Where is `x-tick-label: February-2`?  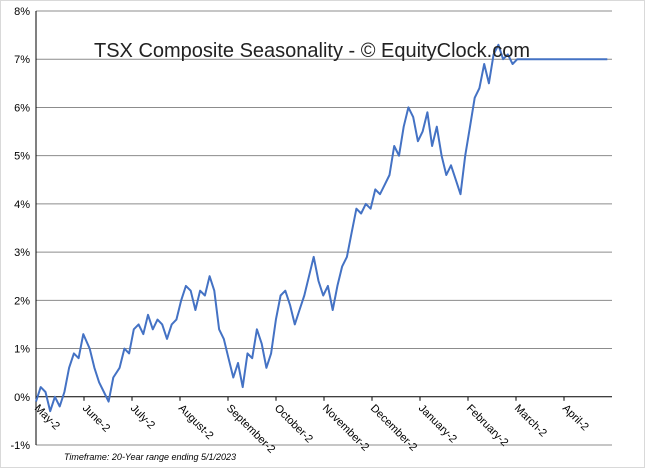
x-tick-label: February-2 is located at coordinates (487, 425).